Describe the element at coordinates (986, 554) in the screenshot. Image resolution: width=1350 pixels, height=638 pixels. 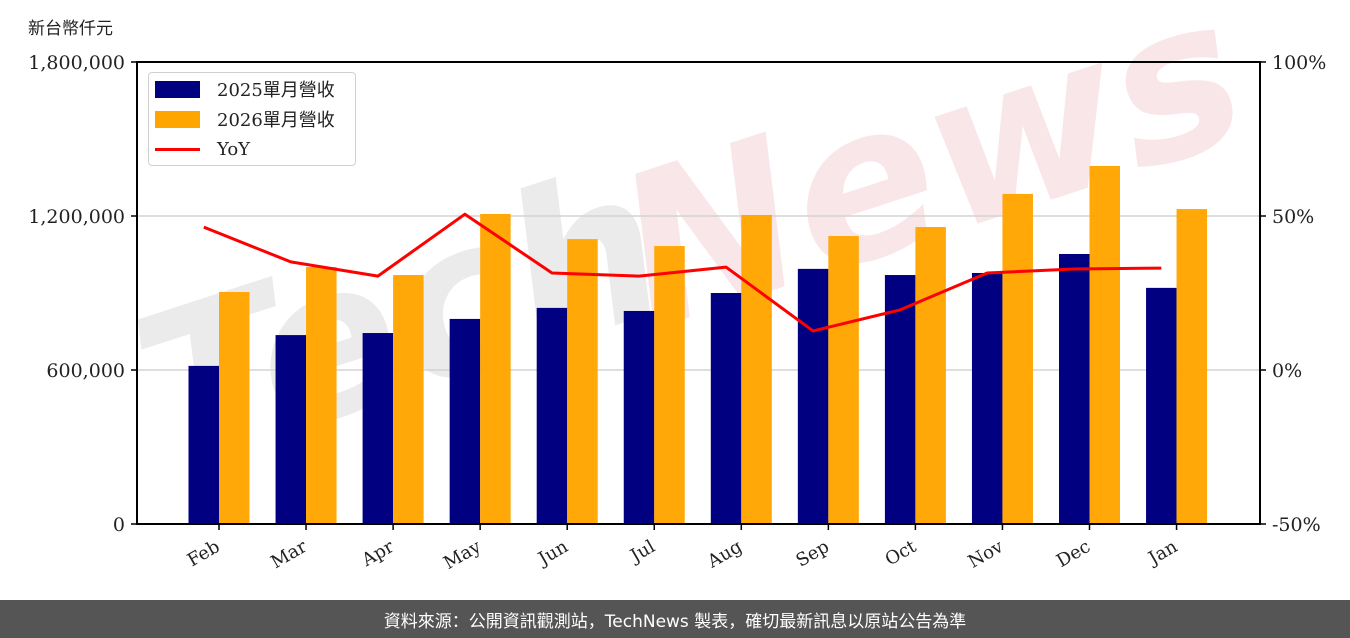
I see `x-tick-label: Nov` at that location.